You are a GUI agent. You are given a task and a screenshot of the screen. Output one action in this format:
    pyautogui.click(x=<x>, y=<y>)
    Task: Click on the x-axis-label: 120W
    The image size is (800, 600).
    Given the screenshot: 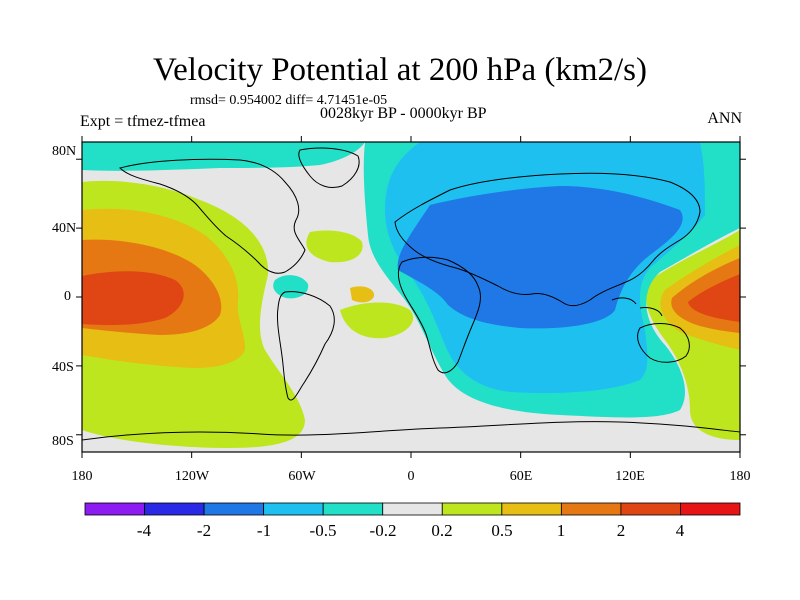 What is the action you would take?
    pyautogui.click(x=192, y=476)
    